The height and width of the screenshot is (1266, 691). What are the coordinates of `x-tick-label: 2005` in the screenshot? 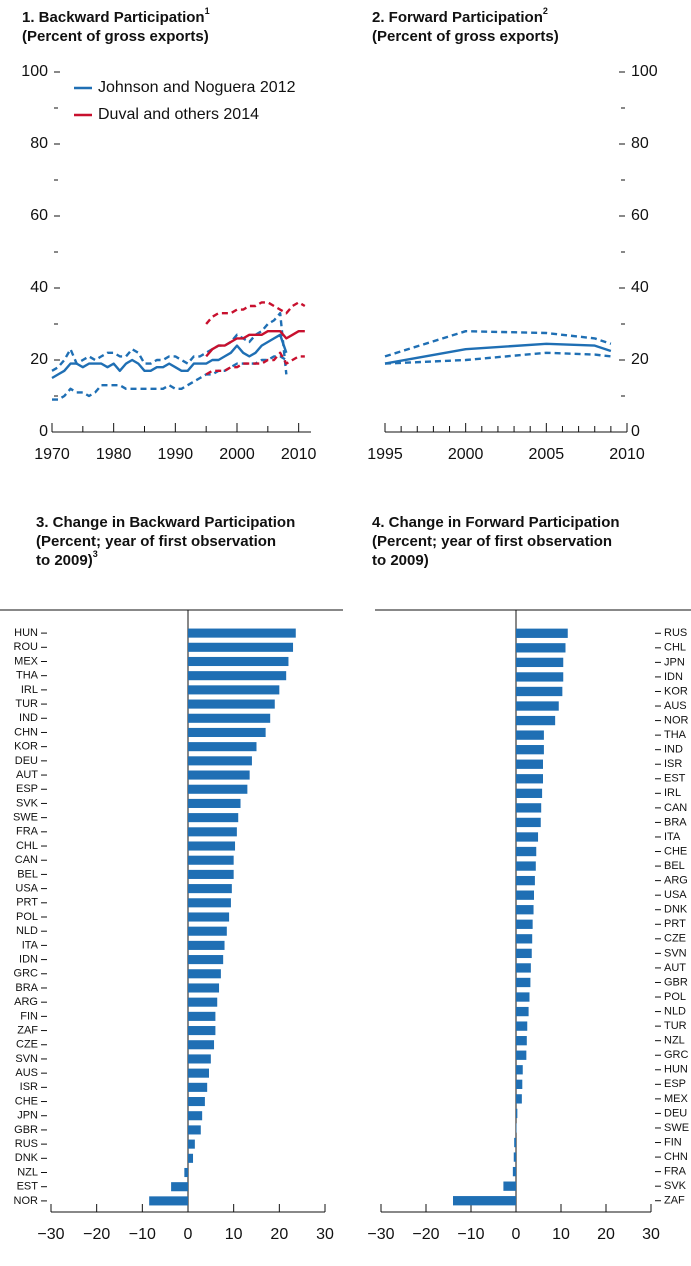 It's located at (547, 454).